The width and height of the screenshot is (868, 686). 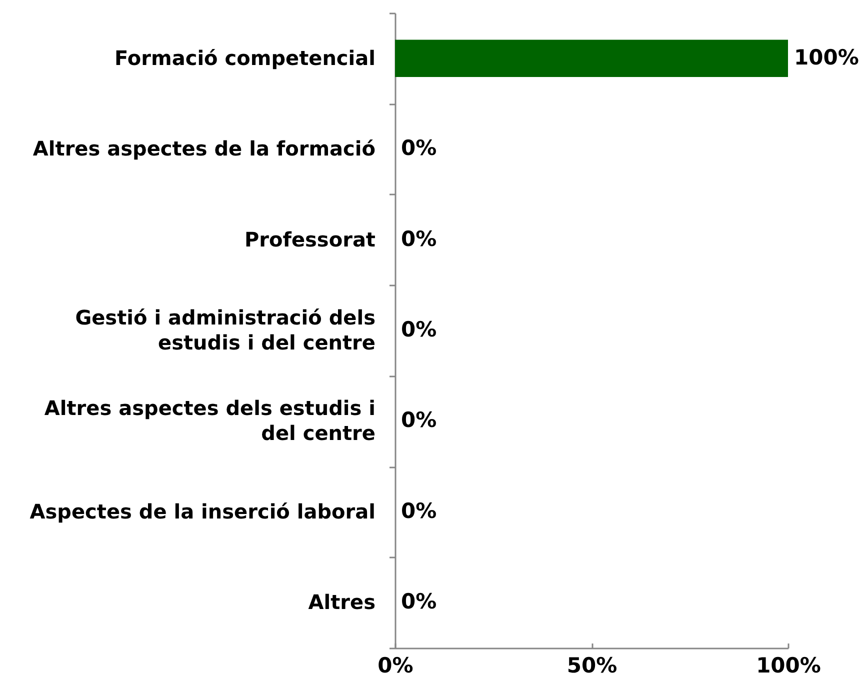 I want to click on y-tick-label: Formació competencial, so click(x=245, y=58).